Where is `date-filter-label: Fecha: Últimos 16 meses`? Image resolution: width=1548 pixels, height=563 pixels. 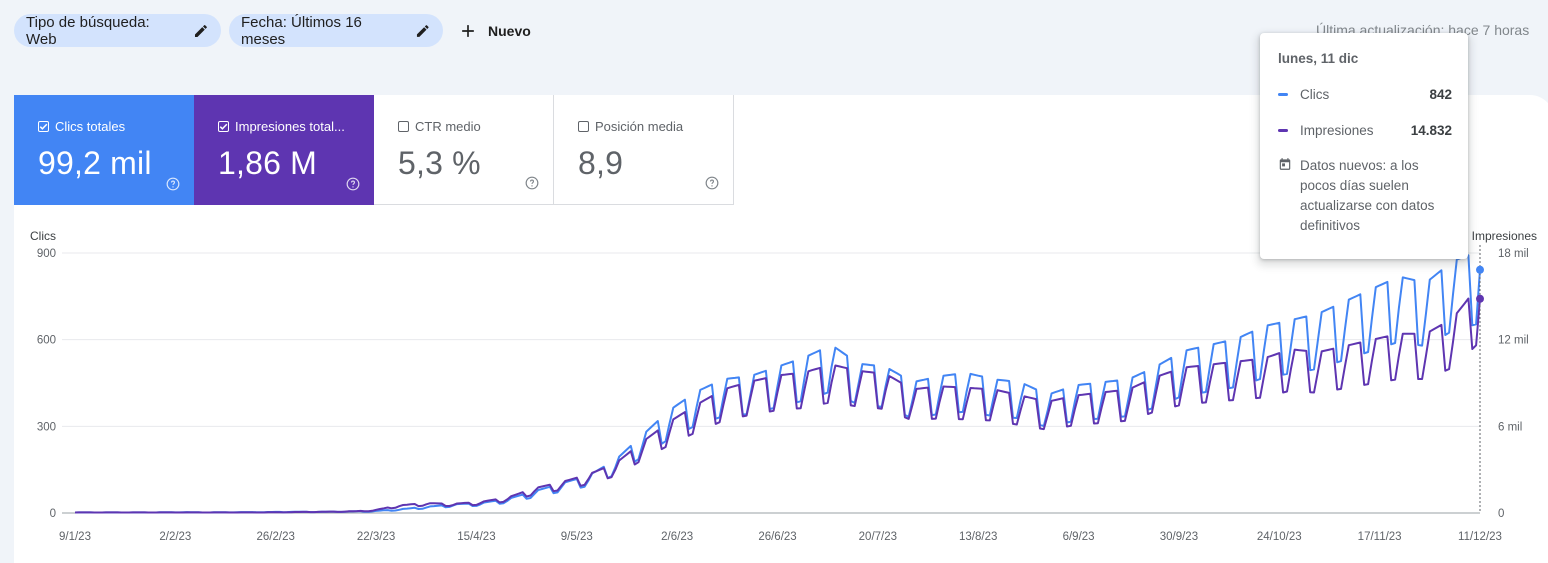
date-filter-label: Fecha: Últimos 16 meses is located at coordinates (301, 30).